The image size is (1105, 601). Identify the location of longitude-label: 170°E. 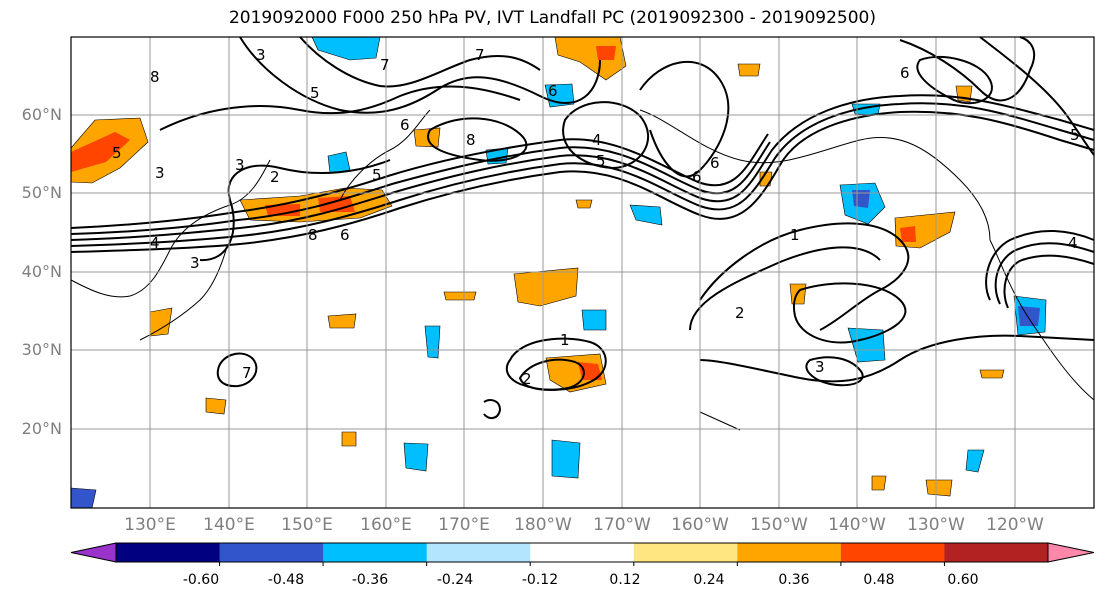
(464, 525).